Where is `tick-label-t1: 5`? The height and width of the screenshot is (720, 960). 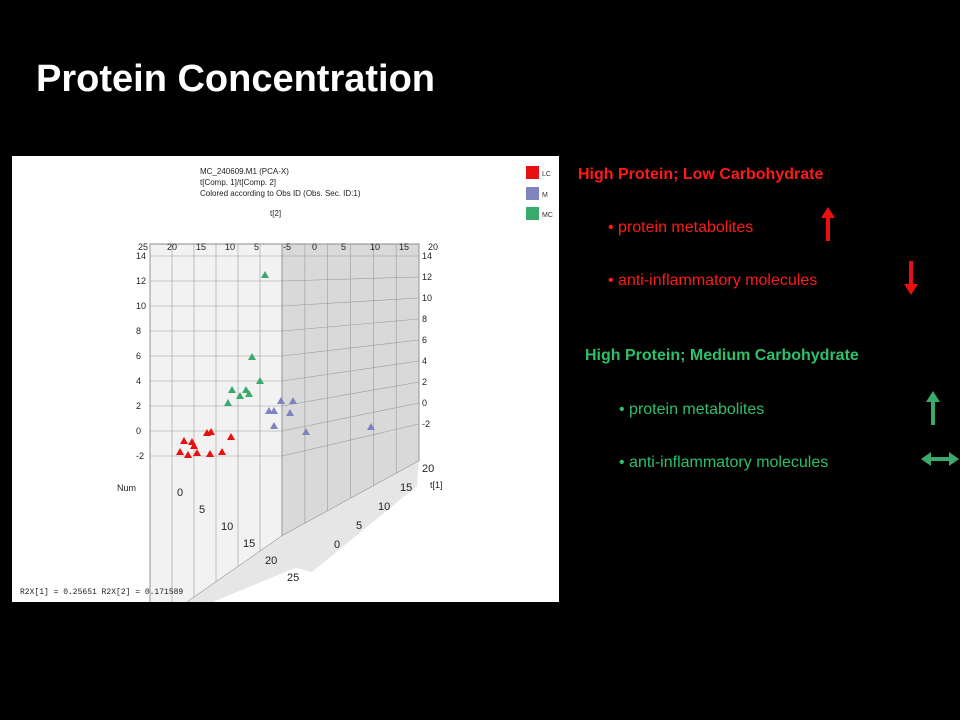 tick-label-t1: 5 is located at coordinates (359, 526).